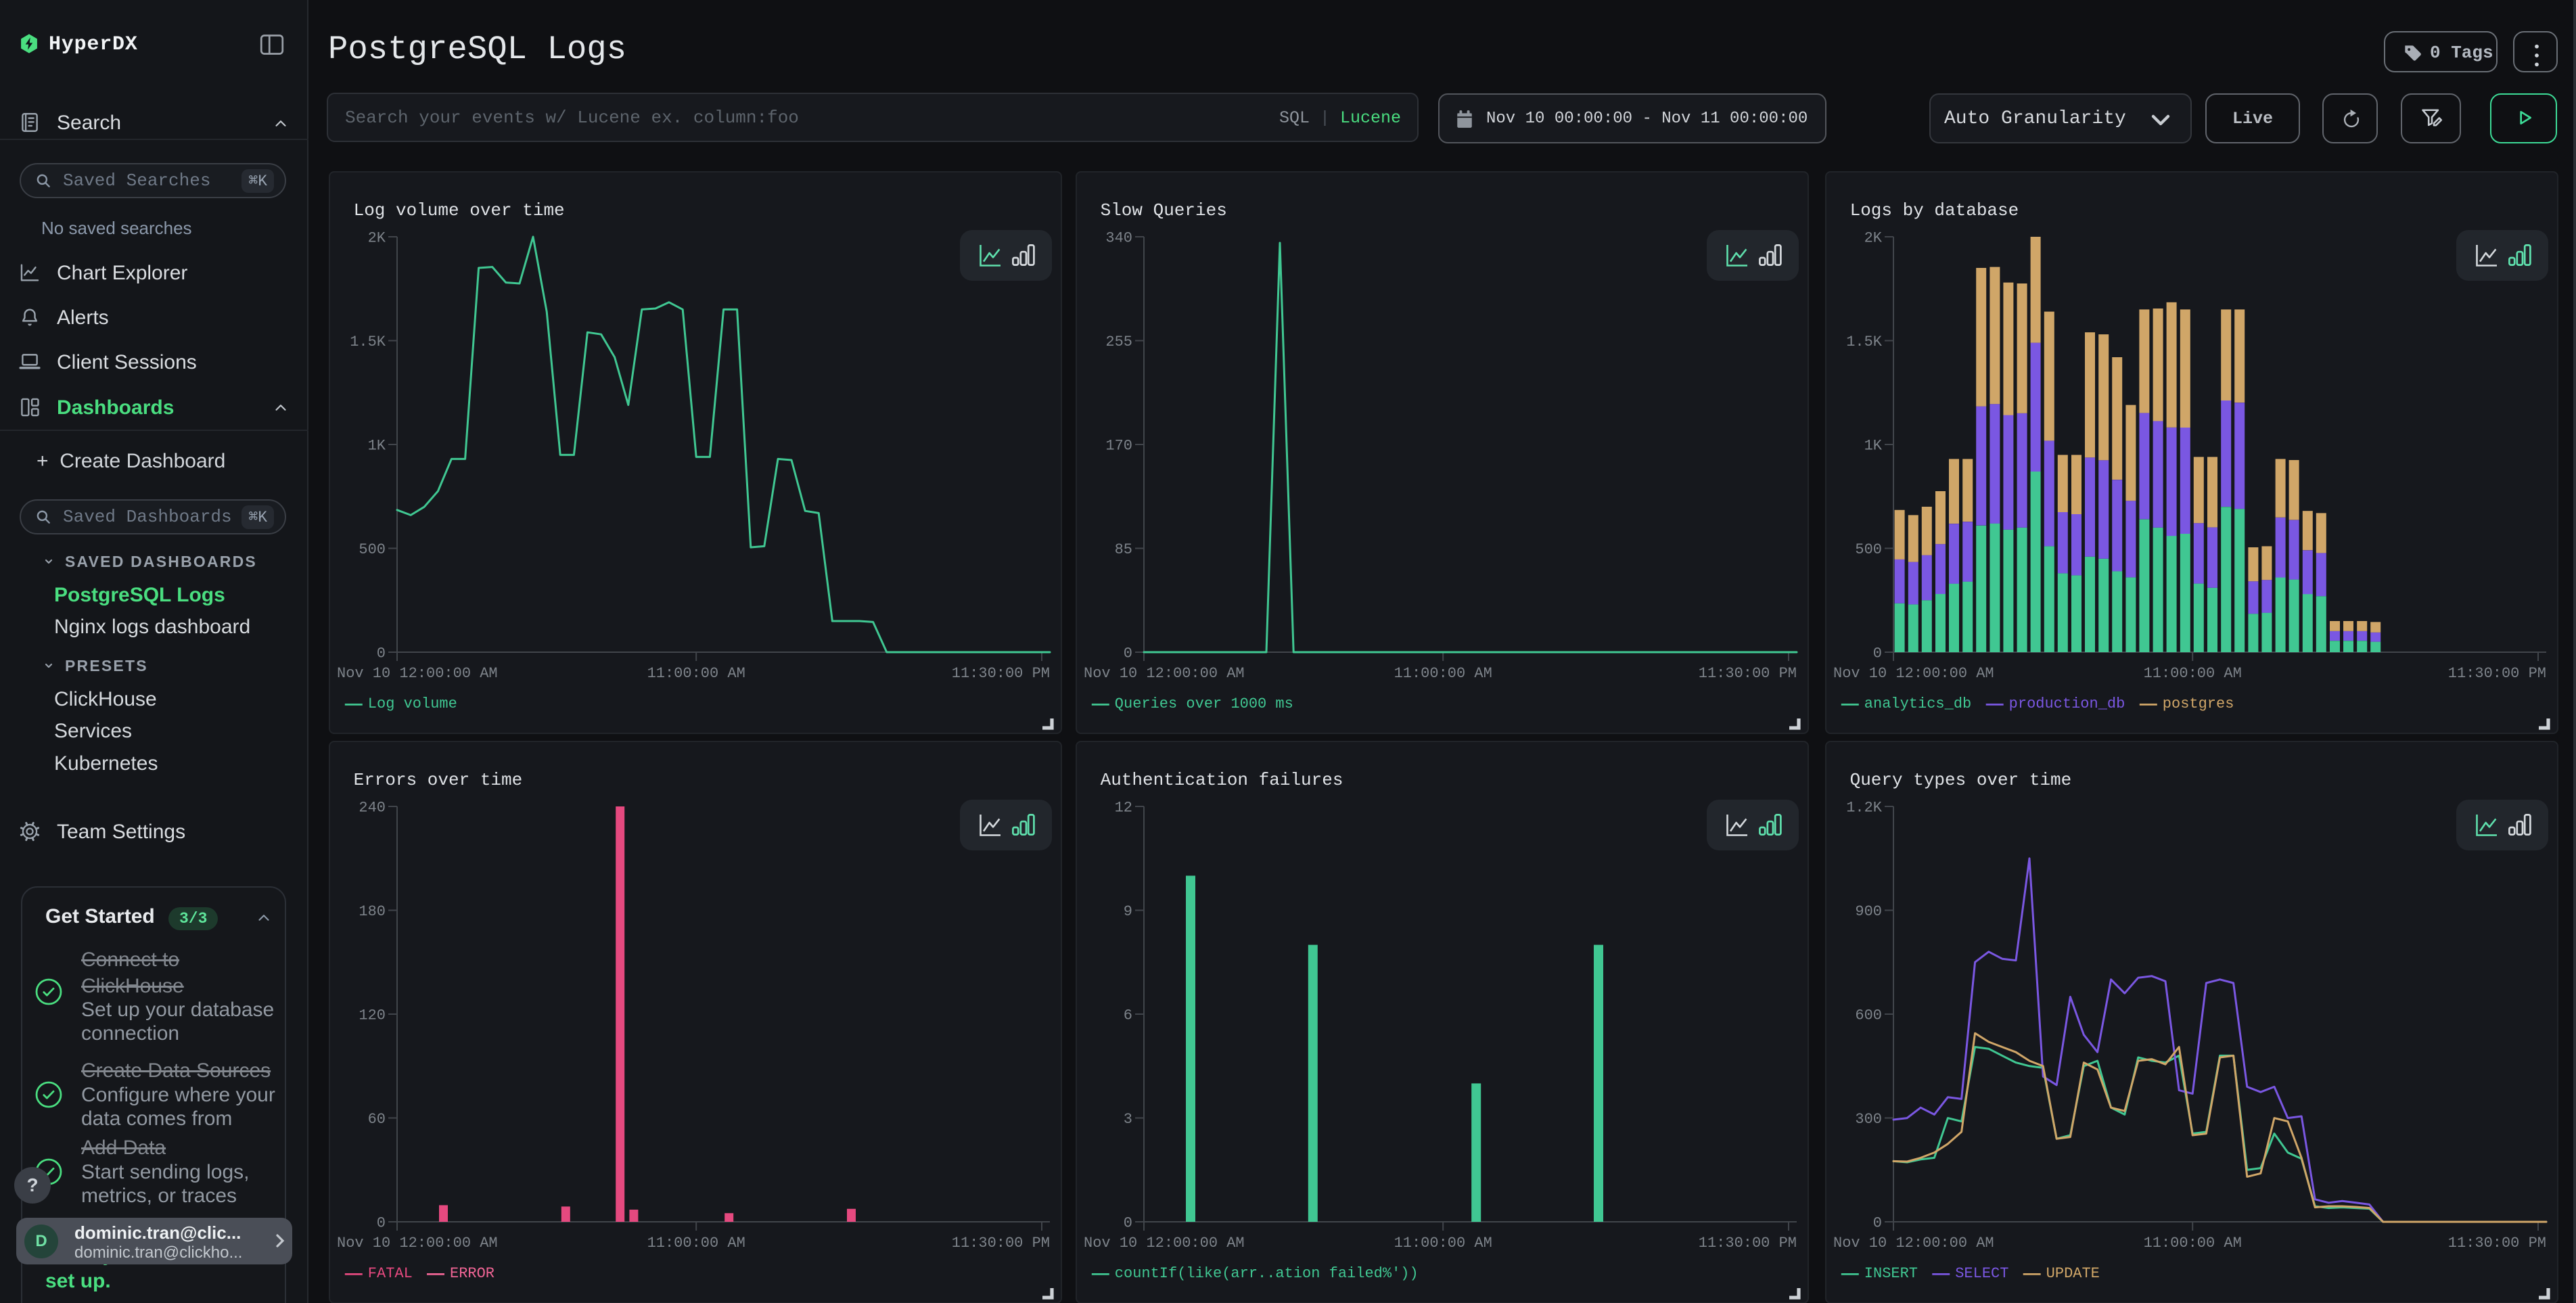 The height and width of the screenshot is (1303, 2576). I want to click on svg-text: 6, so click(1128, 1015).